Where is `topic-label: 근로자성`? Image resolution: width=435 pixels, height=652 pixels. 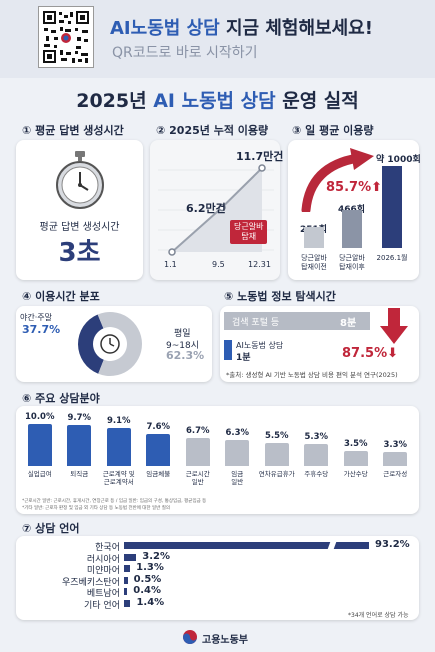 topic-label: 근로자성 is located at coordinates (395, 474).